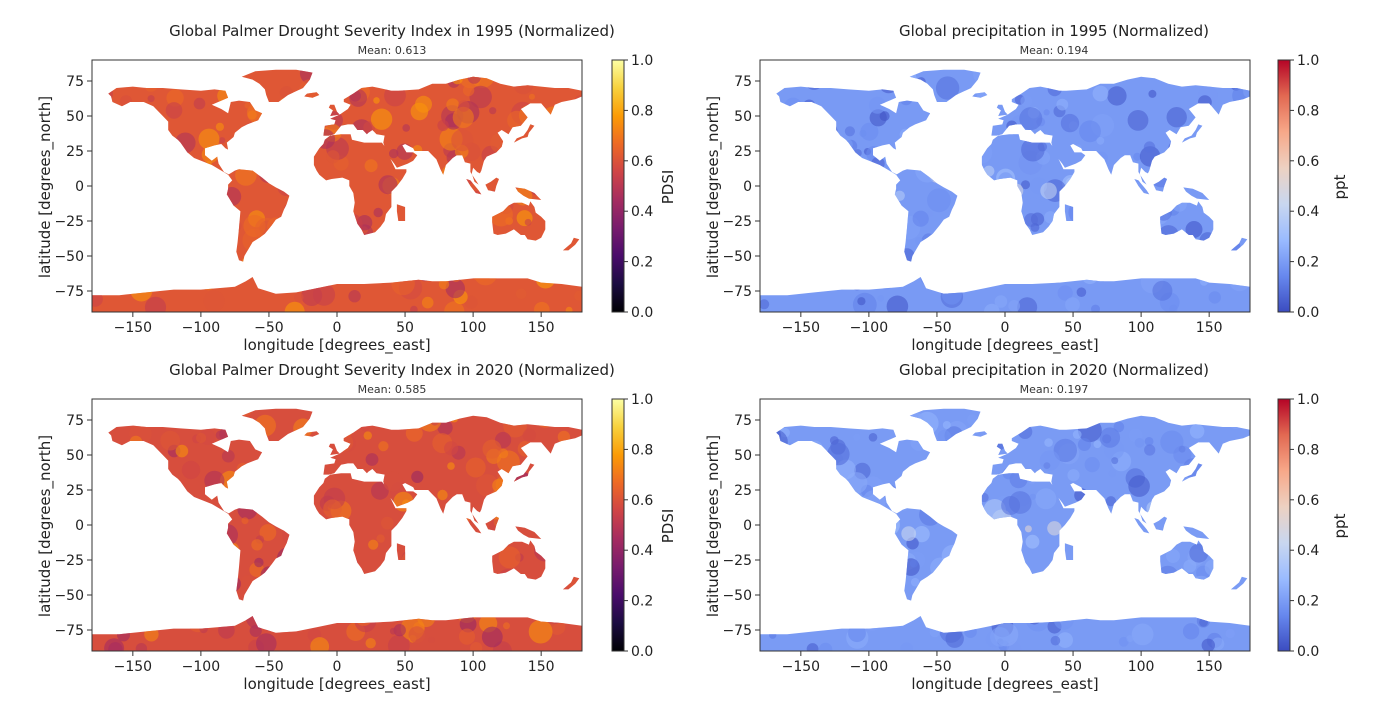 This screenshot has height=704, width=1400. Describe the element at coordinates (69, 596) in the screenshot. I see `y-tick-label: −50` at that location.